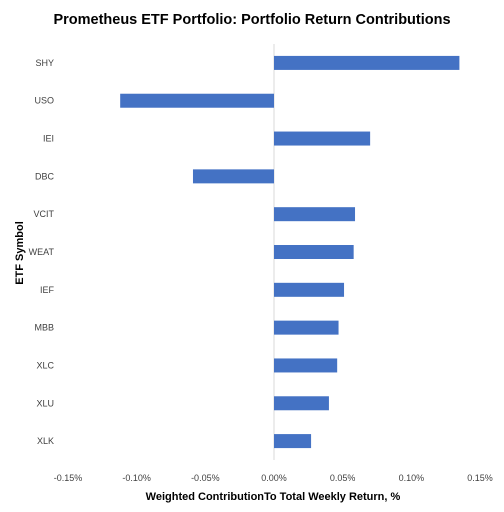 The image size is (504, 512). I want to click on bar-xlu, so click(301, 403).